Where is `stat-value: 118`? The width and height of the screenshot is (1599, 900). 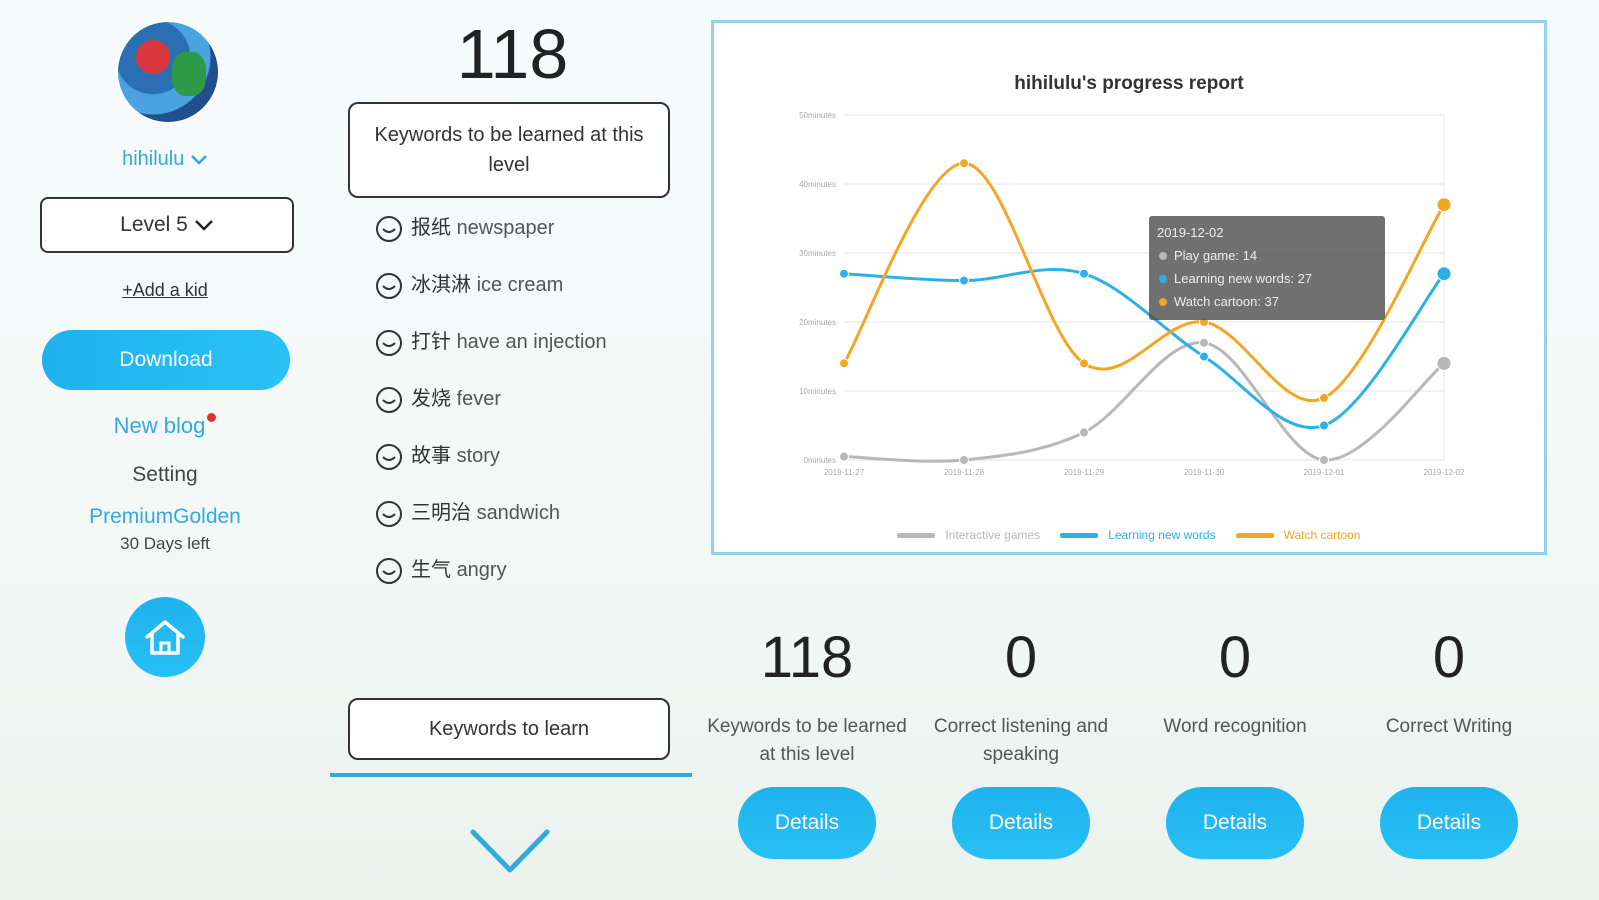
stat-value: 118 is located at coordinates (807, 657).